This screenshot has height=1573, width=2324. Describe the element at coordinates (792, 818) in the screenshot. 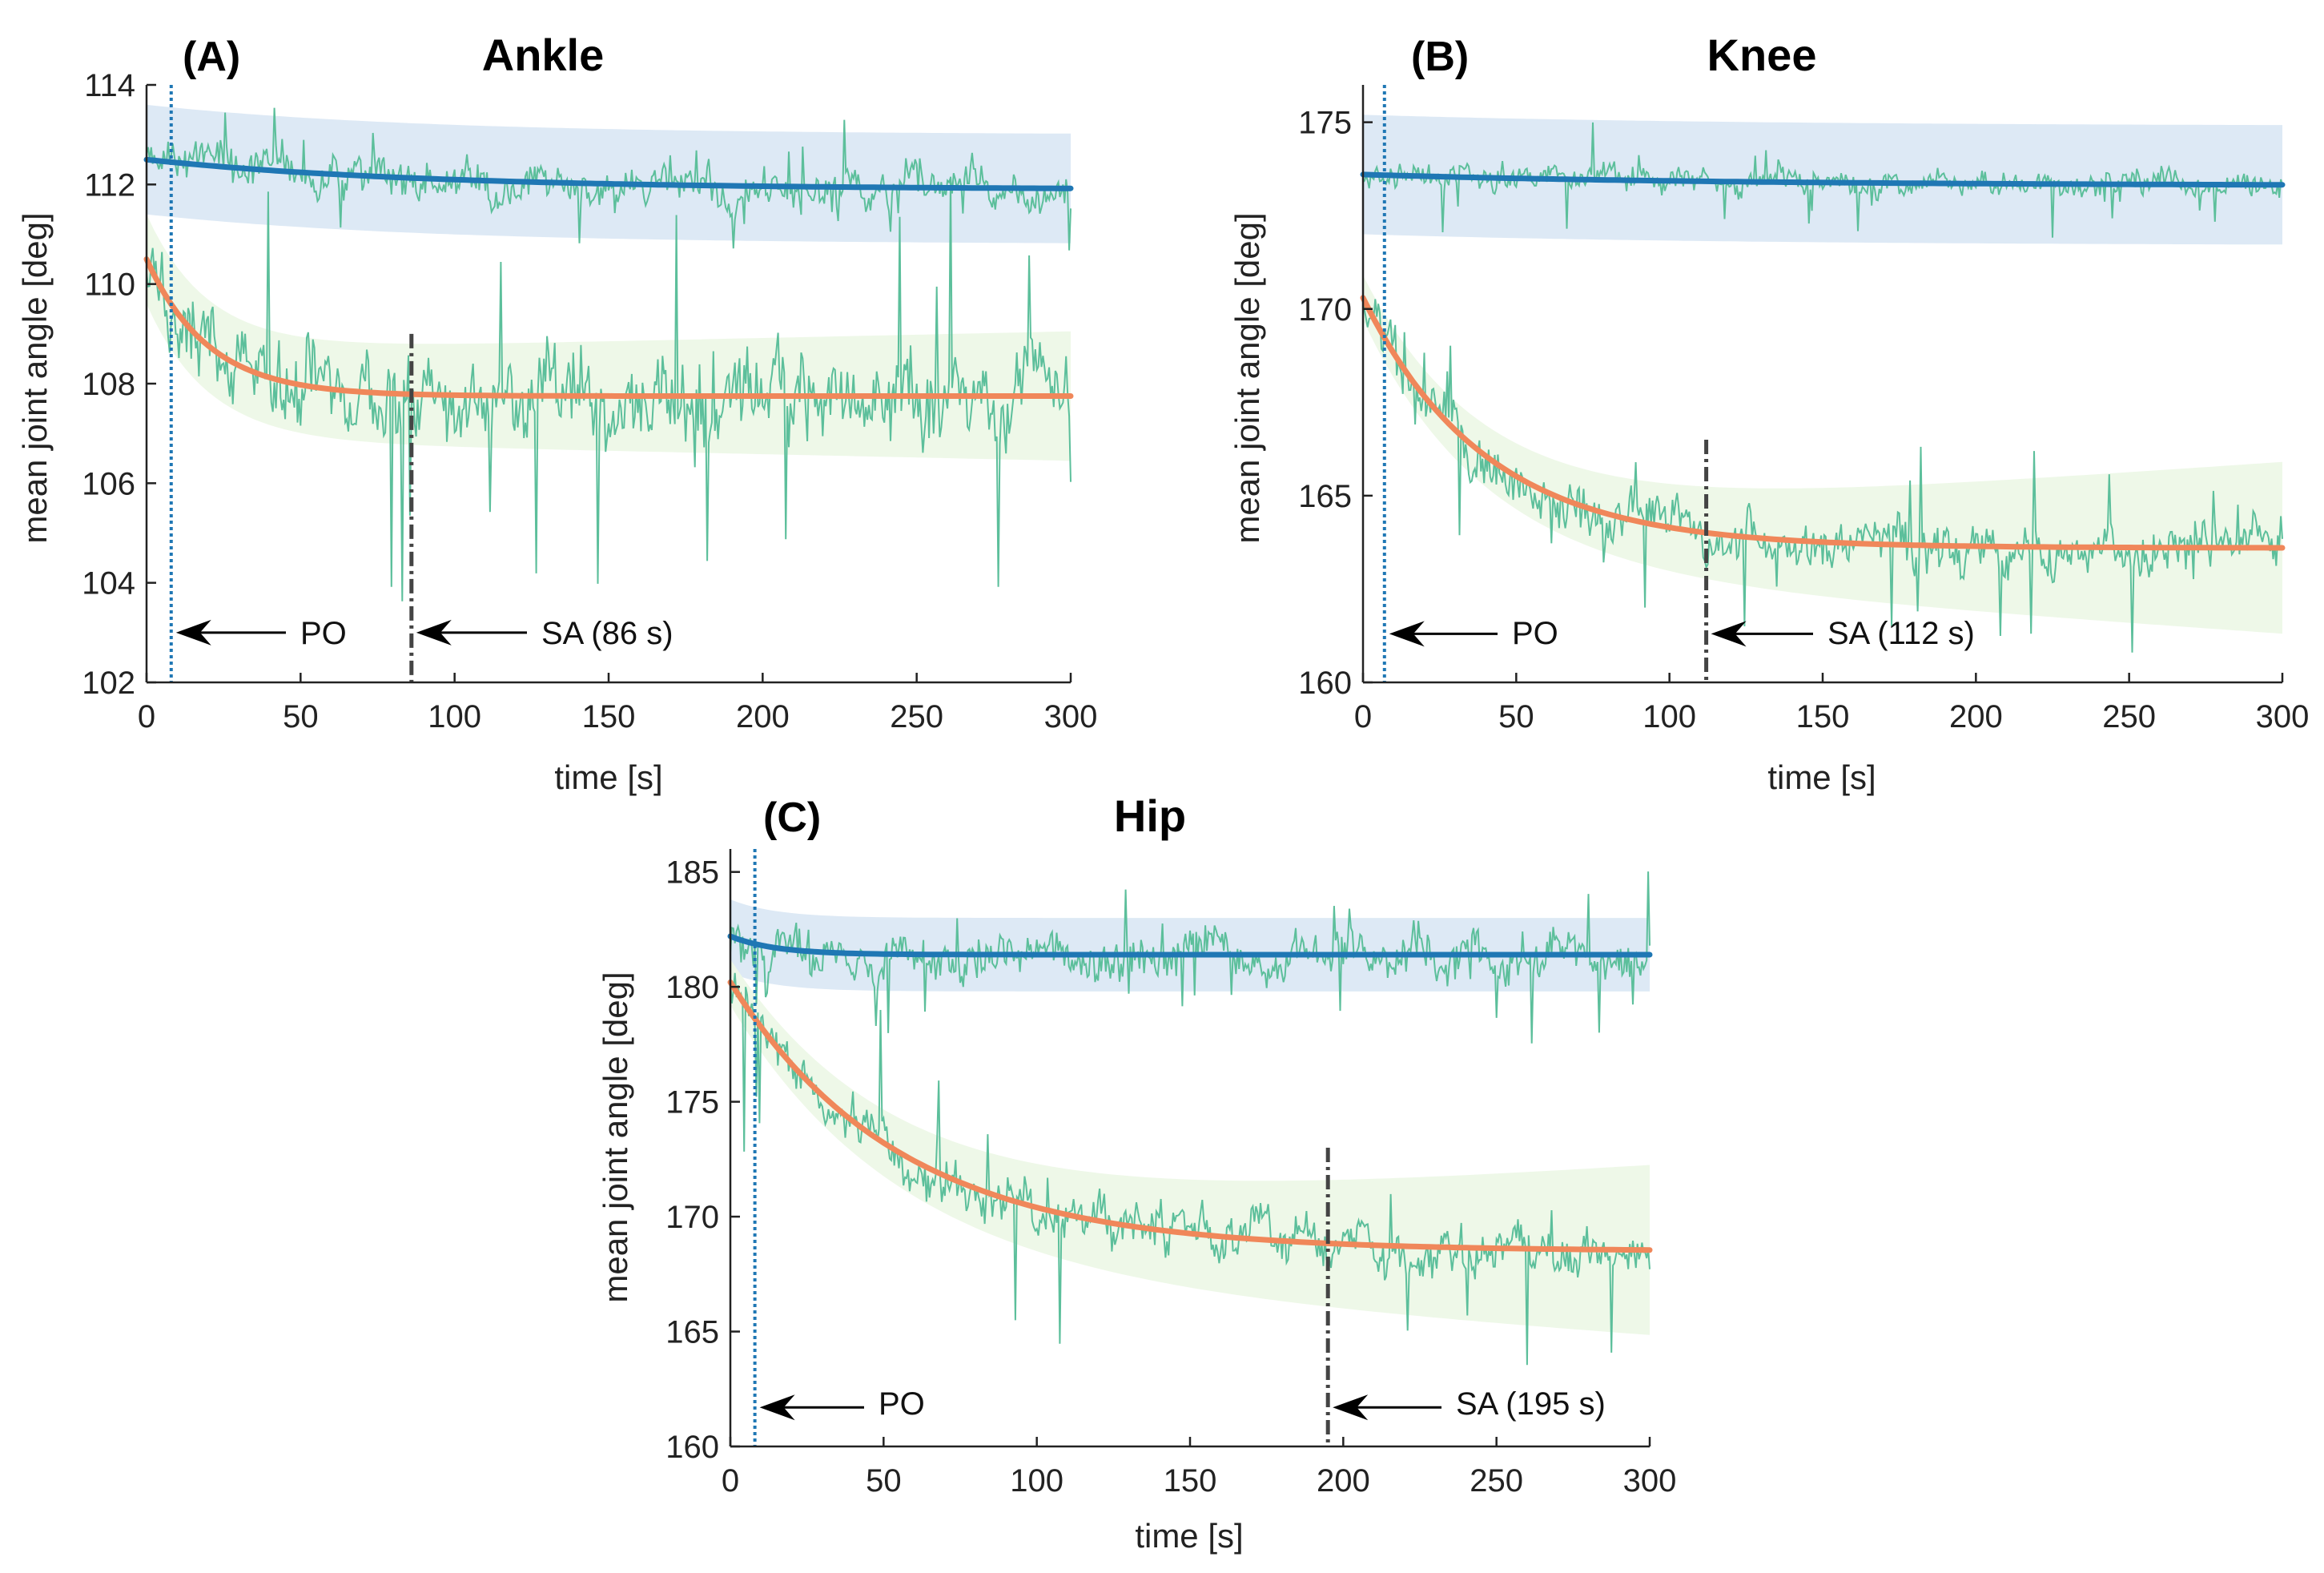

I see `panel-label: (C)` at that location.